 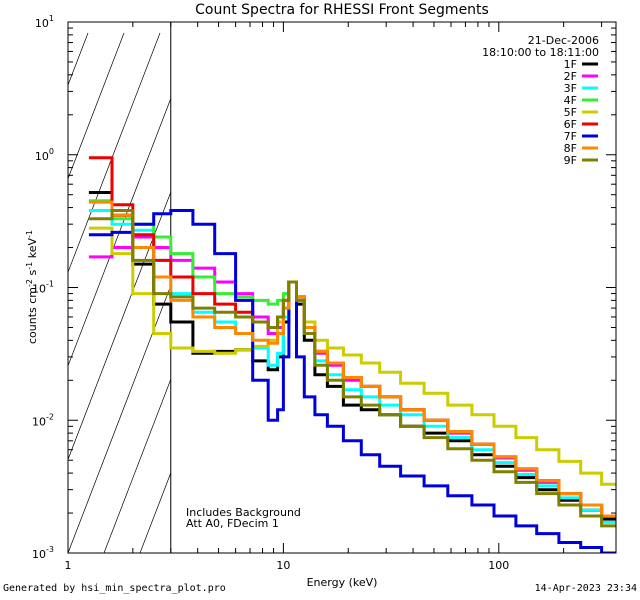 I want to click on y-axis-label: counts cm-2 s-1 keV-1, so click(x=32, y=287).